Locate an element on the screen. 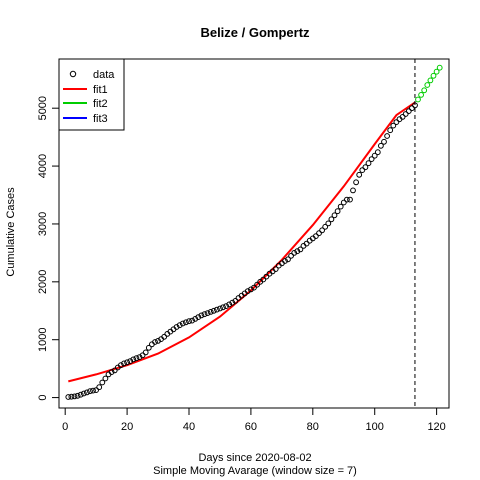 The width and height of the screenshot is (480, 480). x-tick-label: 0 is located at coordinates (65, 427).